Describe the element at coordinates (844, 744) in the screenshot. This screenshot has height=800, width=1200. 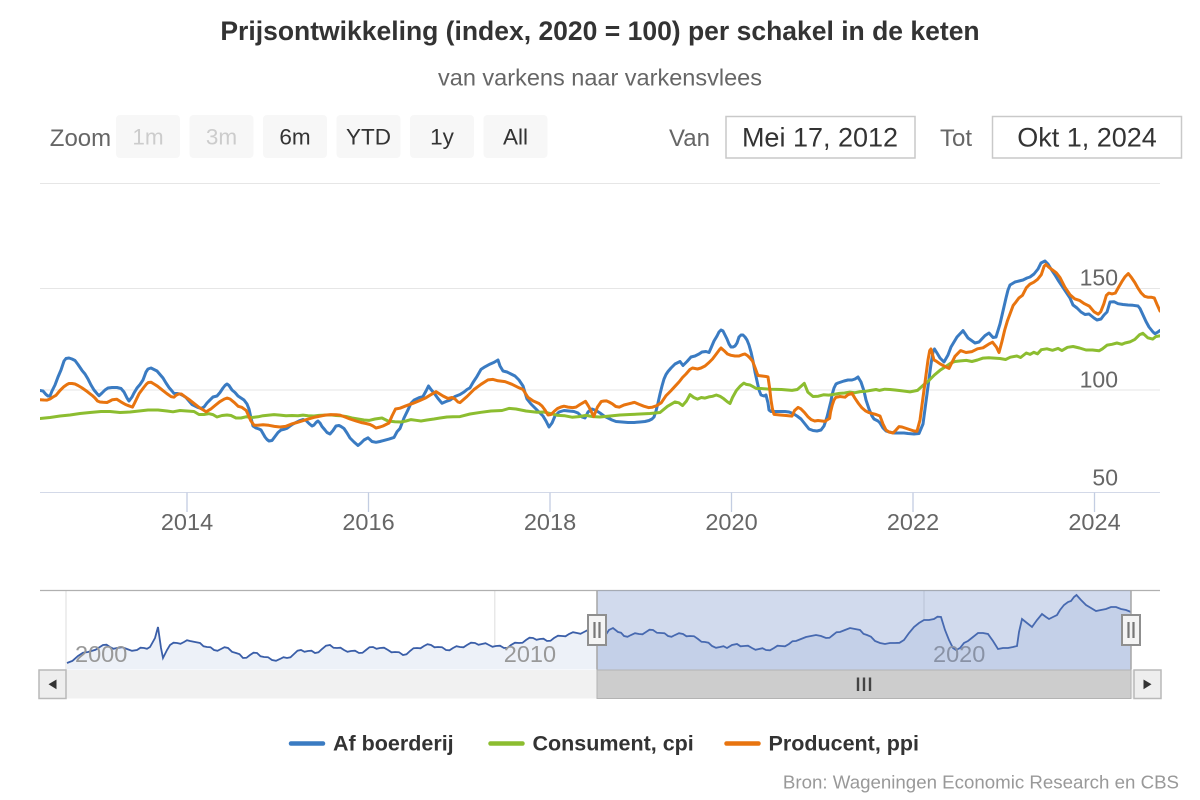
I see `svg-text: Producent, ppi` at that location.